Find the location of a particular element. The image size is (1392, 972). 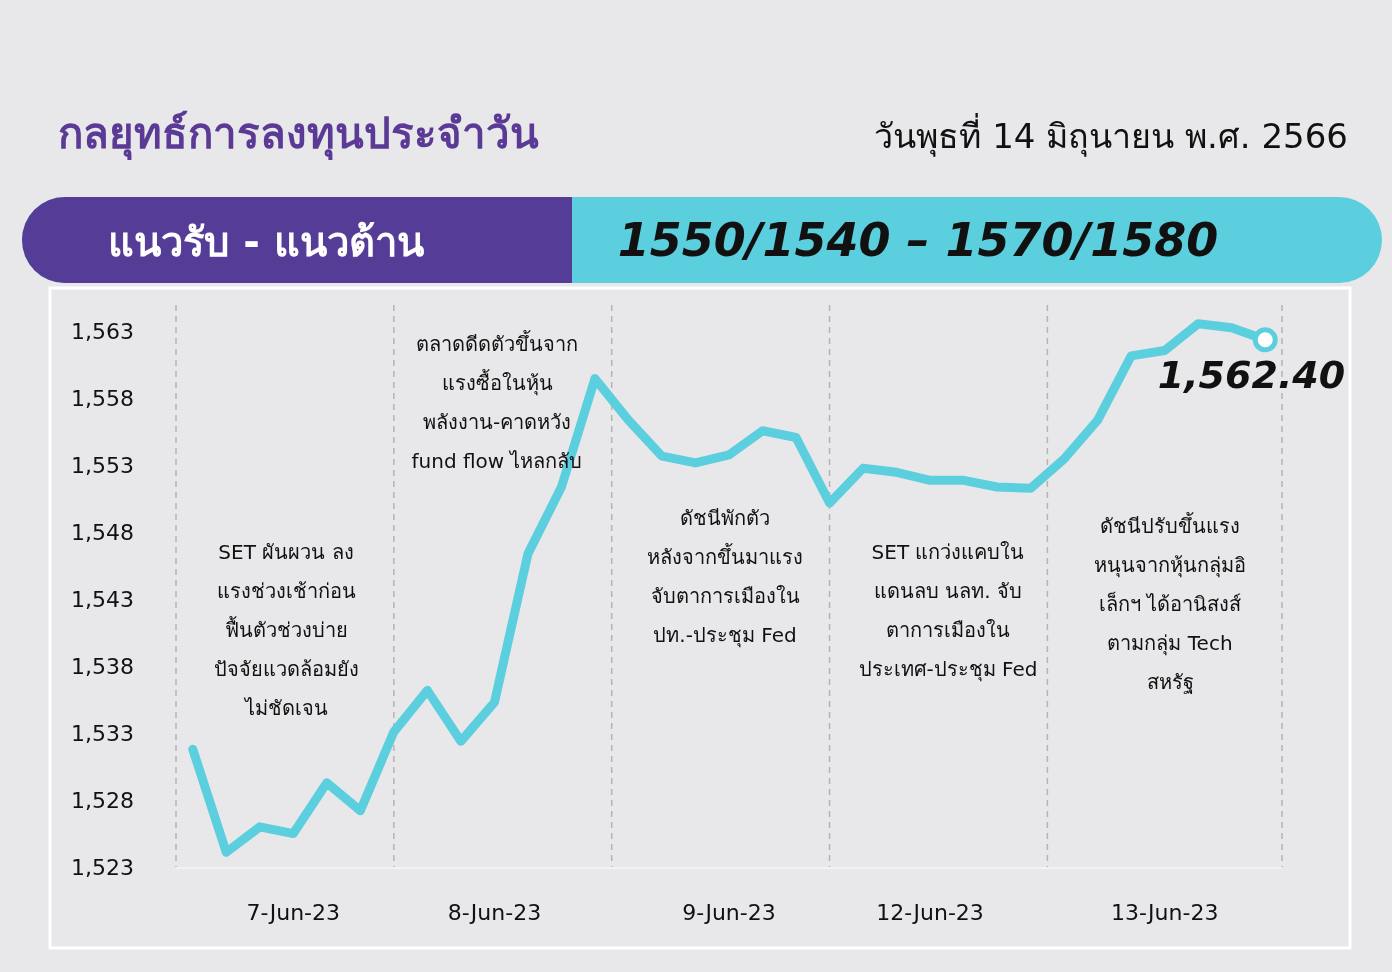

y-tick-label: 1,543 is located at coordinates (102, 599).